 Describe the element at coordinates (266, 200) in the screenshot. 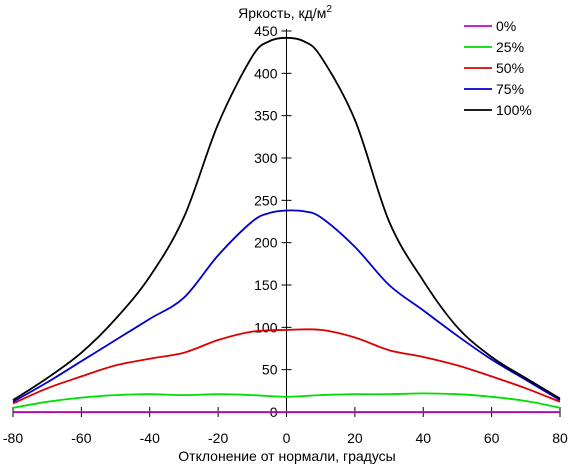

I see `y-tick-label: 250` at that location.